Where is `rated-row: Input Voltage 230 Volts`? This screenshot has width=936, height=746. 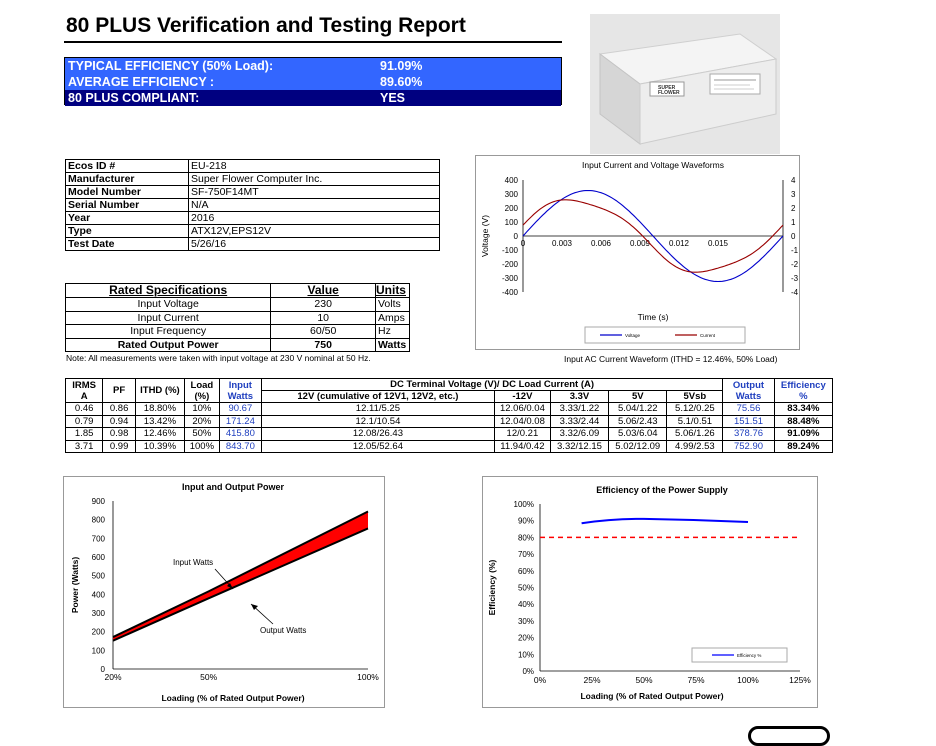
rated-row: Input Voltage 230 Volts is located at coordinates (237, 304).